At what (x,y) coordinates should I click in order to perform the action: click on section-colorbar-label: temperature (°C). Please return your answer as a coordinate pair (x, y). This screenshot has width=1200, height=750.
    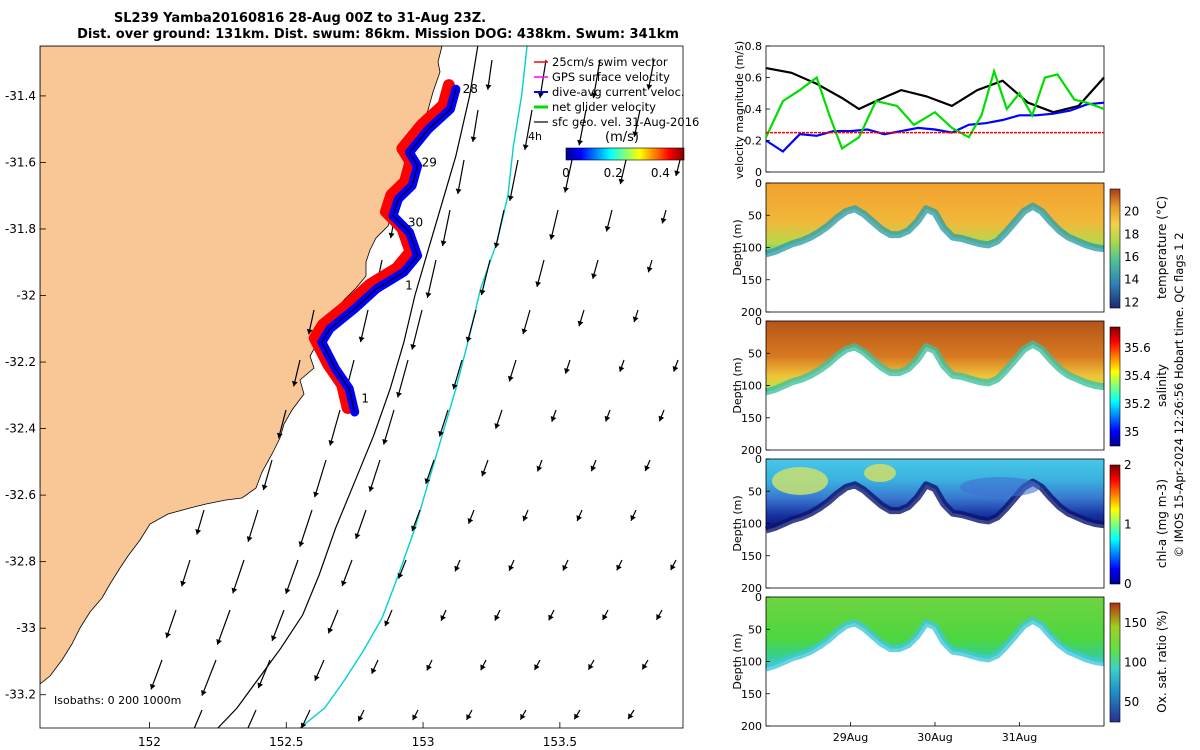
    Looking at the image, I should click on (1162, 247).